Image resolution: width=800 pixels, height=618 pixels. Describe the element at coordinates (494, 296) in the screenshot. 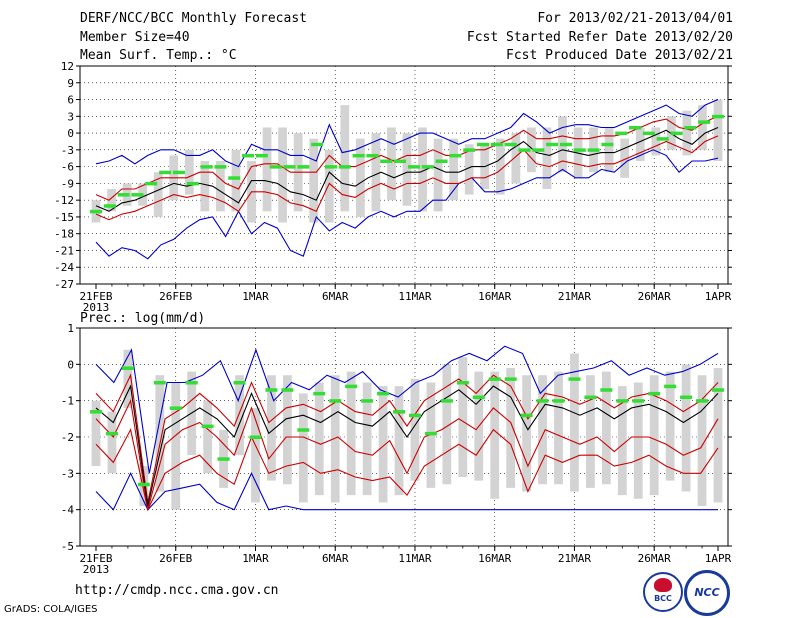

I see `x-tick-label: 16MAR` at that location.